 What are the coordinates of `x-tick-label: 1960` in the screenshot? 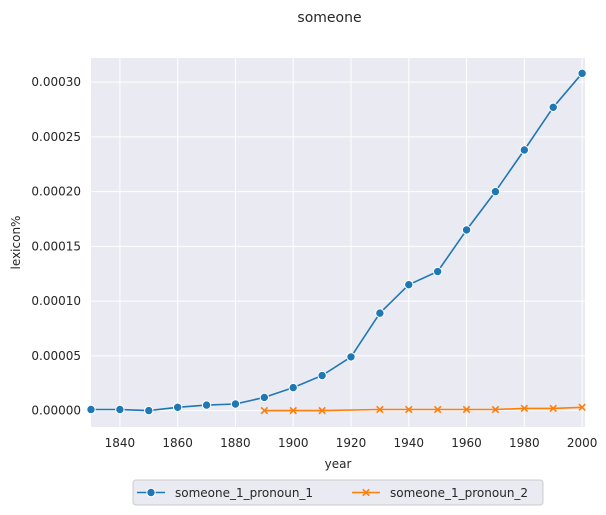 It's located at (466, 443).